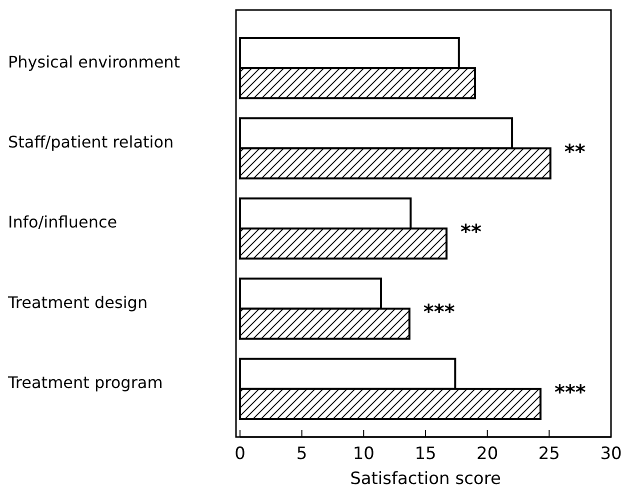 The width and height of the screenshot is (625, 488). What do you see at coordinates (63, 222) in the screenshot?
I see `y-tick-label: Info/influence` at bounding box center [63, 222].